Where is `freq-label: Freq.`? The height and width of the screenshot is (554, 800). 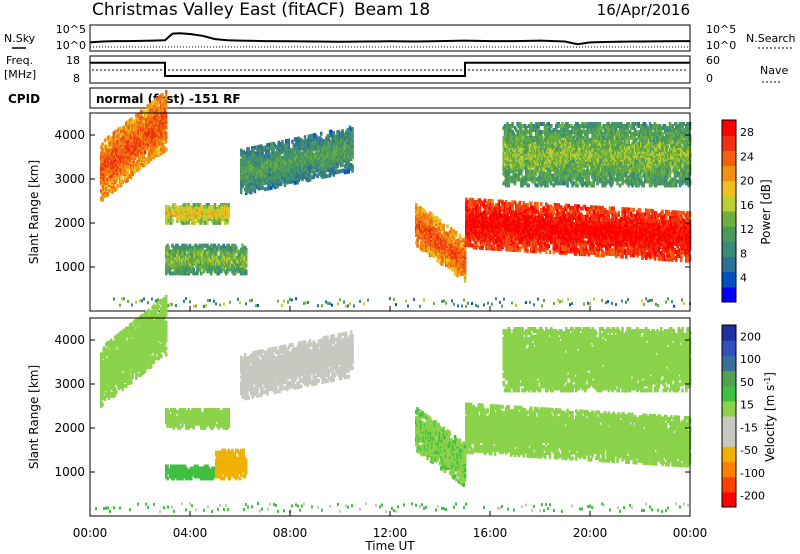
freq-label: Freq. is located at coordinates (19, 60).